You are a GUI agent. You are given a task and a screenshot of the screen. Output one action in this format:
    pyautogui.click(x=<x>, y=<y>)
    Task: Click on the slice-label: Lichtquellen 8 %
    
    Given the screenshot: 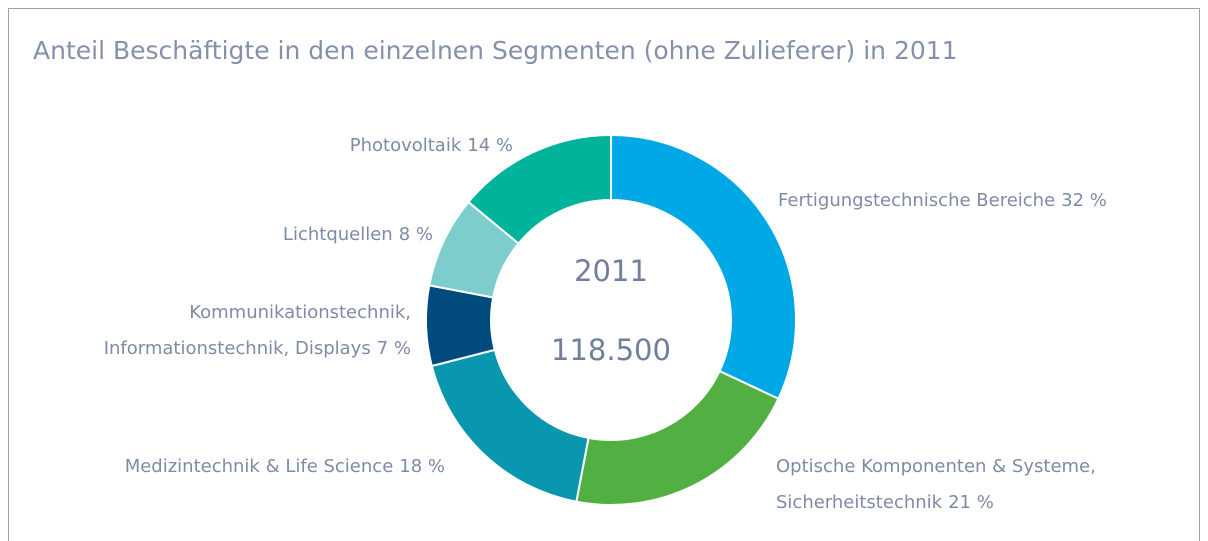 What is the action you would take?
    pyautogui.click(x=358, y=234)
    